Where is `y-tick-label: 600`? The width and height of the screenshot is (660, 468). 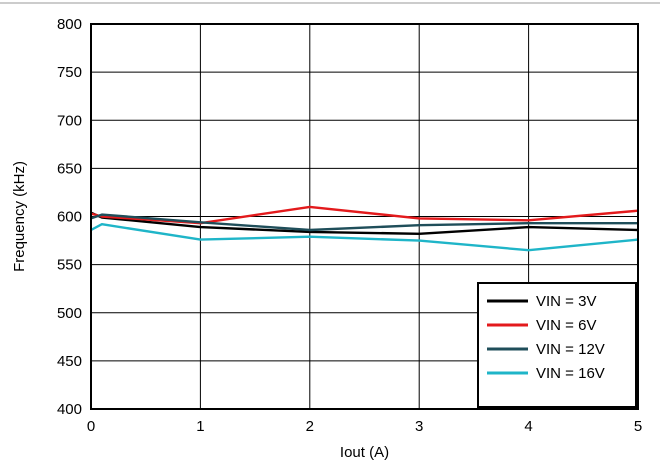 y-tick-label: 600 is located at coordinates (69, 217).